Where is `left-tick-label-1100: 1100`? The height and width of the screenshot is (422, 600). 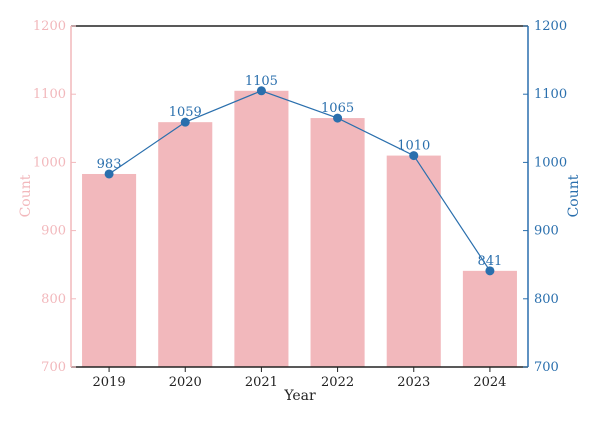 left-tick-label-1100: 1100 is located at coordinates (49, 94).